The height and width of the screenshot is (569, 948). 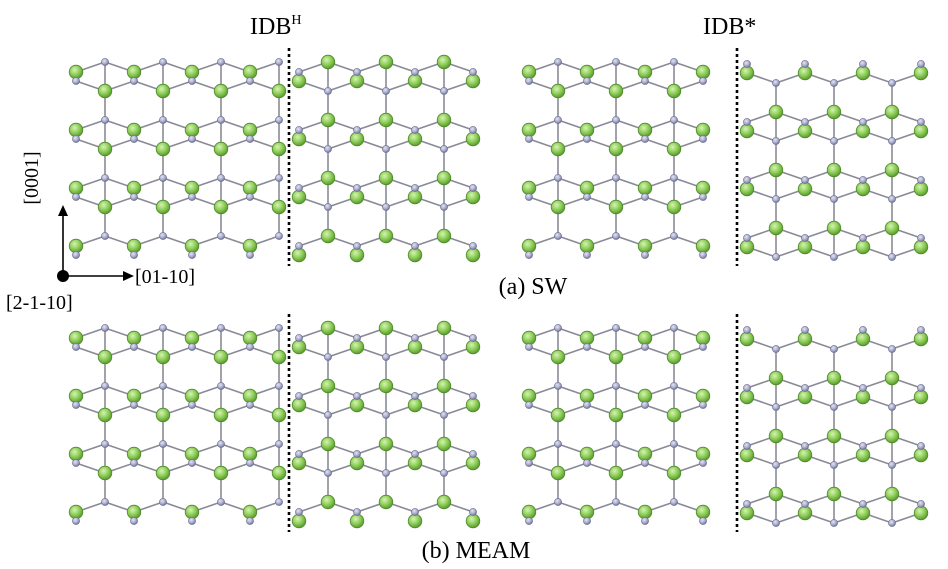 I want to click on panel-a-caption: (a) SW, so click(x=533, y=287).